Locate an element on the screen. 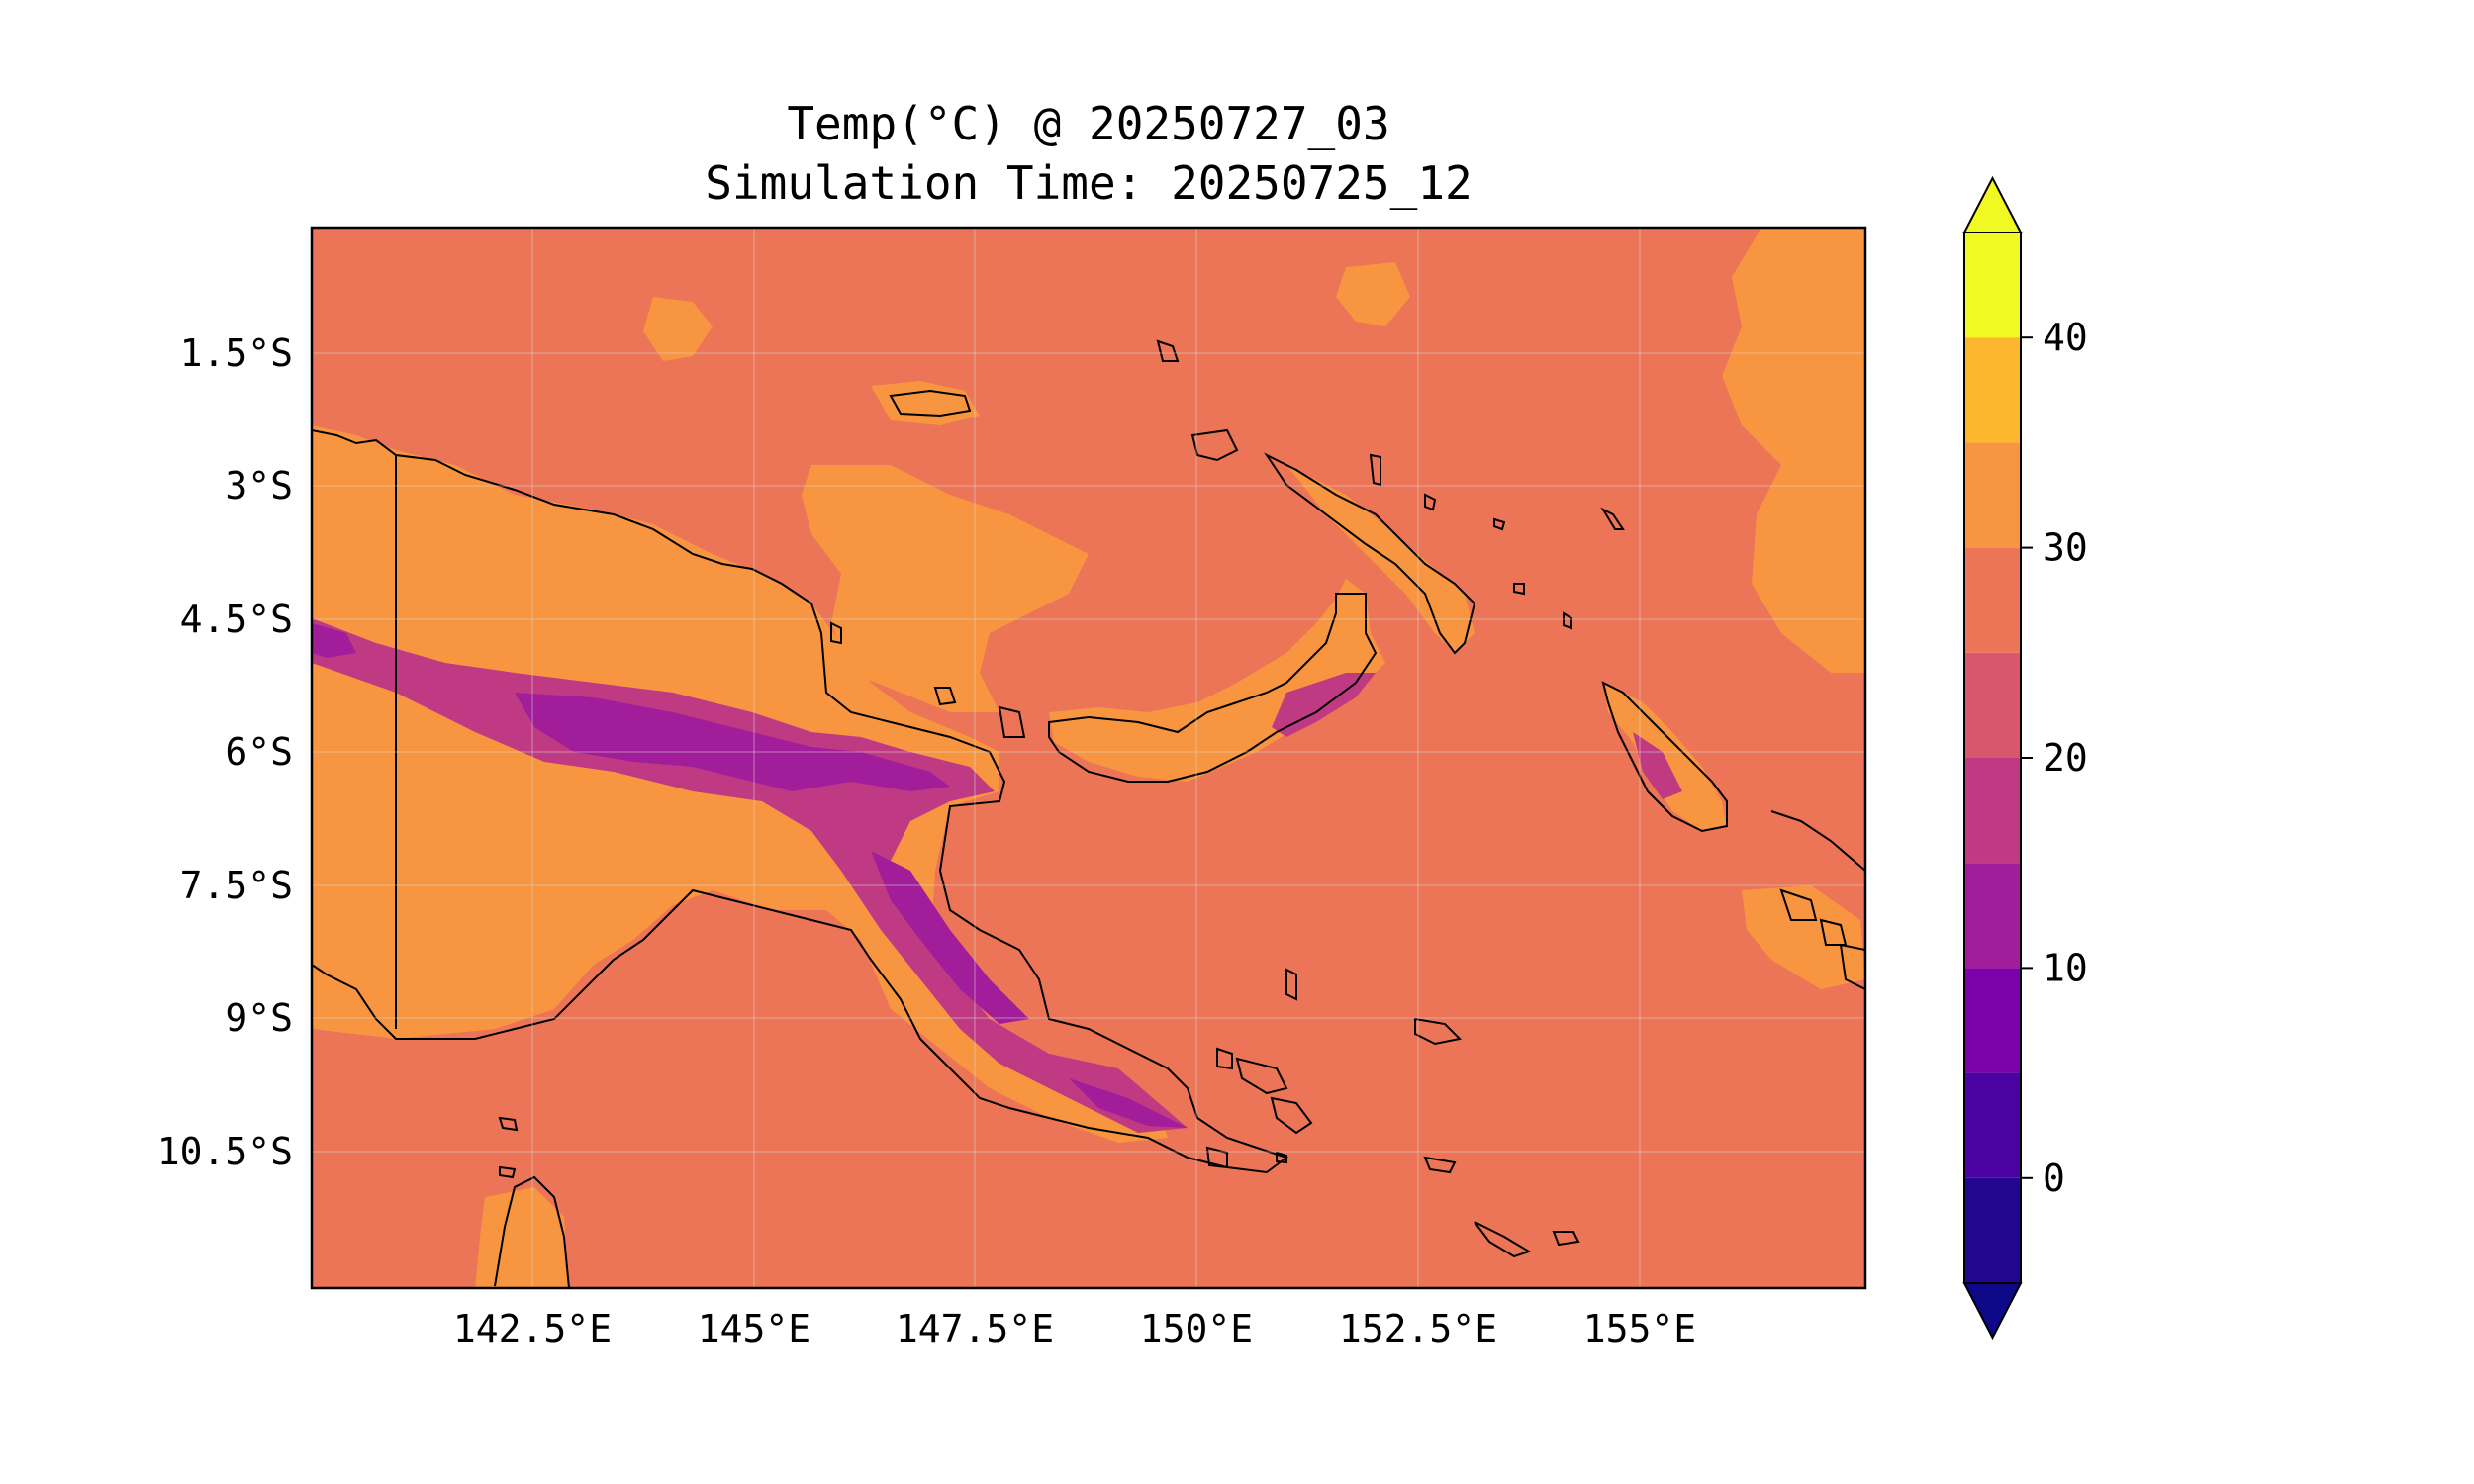 Image resolution: width=2474 pixels, height=1484 pixels. lon-tick-label: 155°E is located at coordinates (1639, 1328).